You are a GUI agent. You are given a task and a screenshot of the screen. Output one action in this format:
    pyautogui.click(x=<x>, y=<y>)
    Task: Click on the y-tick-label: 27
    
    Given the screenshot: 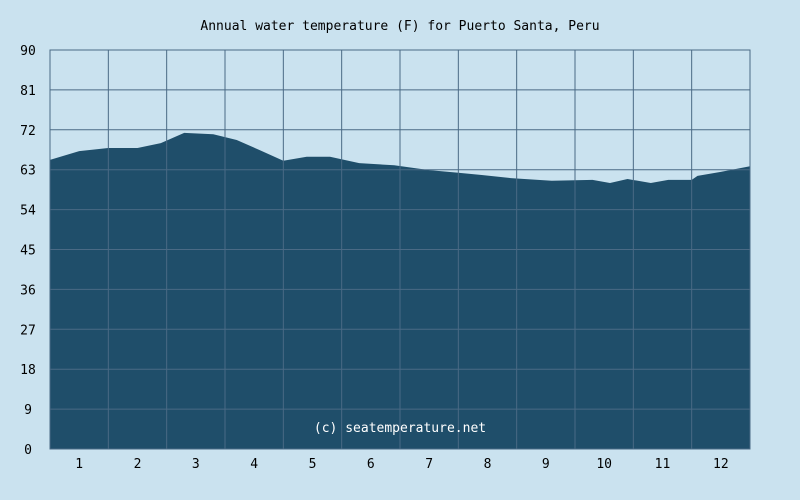 What is the action you would take?
    pyautogui.click(x=28, y=330)
    